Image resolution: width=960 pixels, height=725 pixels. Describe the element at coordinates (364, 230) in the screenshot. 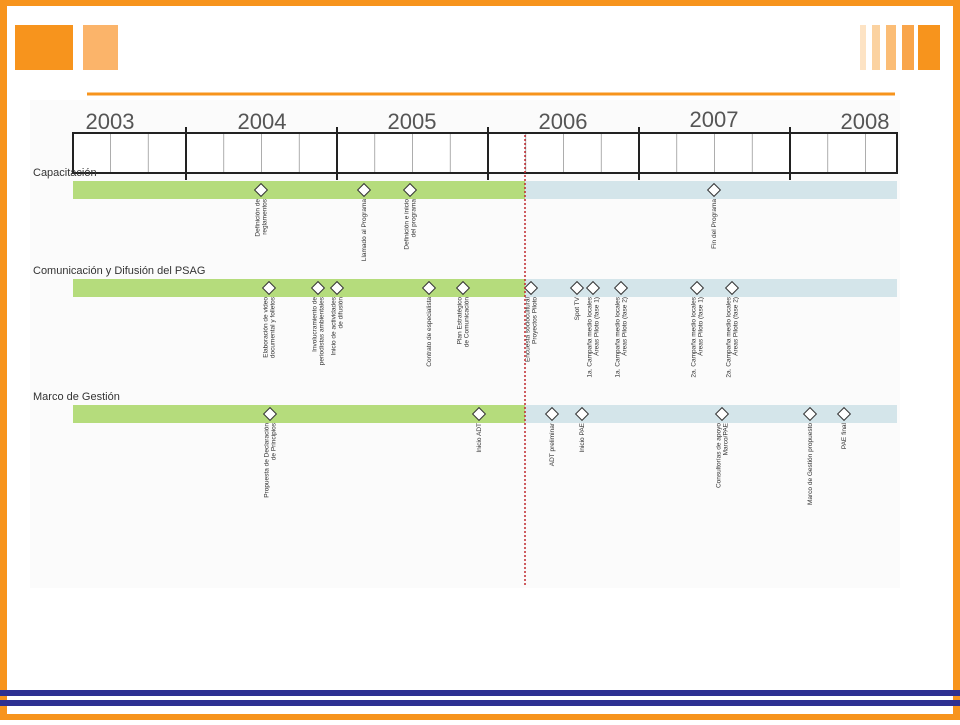

I see `milestone-label: Llamado al Programa` at that location.